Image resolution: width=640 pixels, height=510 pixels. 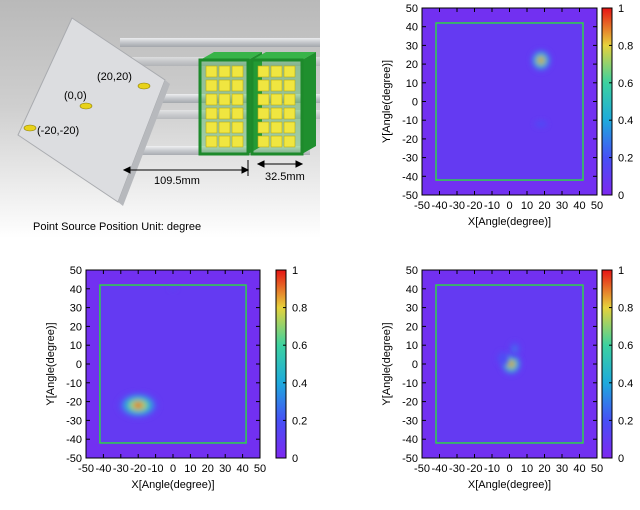 What do you see at coordinates (76, 309) in the screenshot?
I see `y-tick-label: 30` at bounding box center [76, 309].